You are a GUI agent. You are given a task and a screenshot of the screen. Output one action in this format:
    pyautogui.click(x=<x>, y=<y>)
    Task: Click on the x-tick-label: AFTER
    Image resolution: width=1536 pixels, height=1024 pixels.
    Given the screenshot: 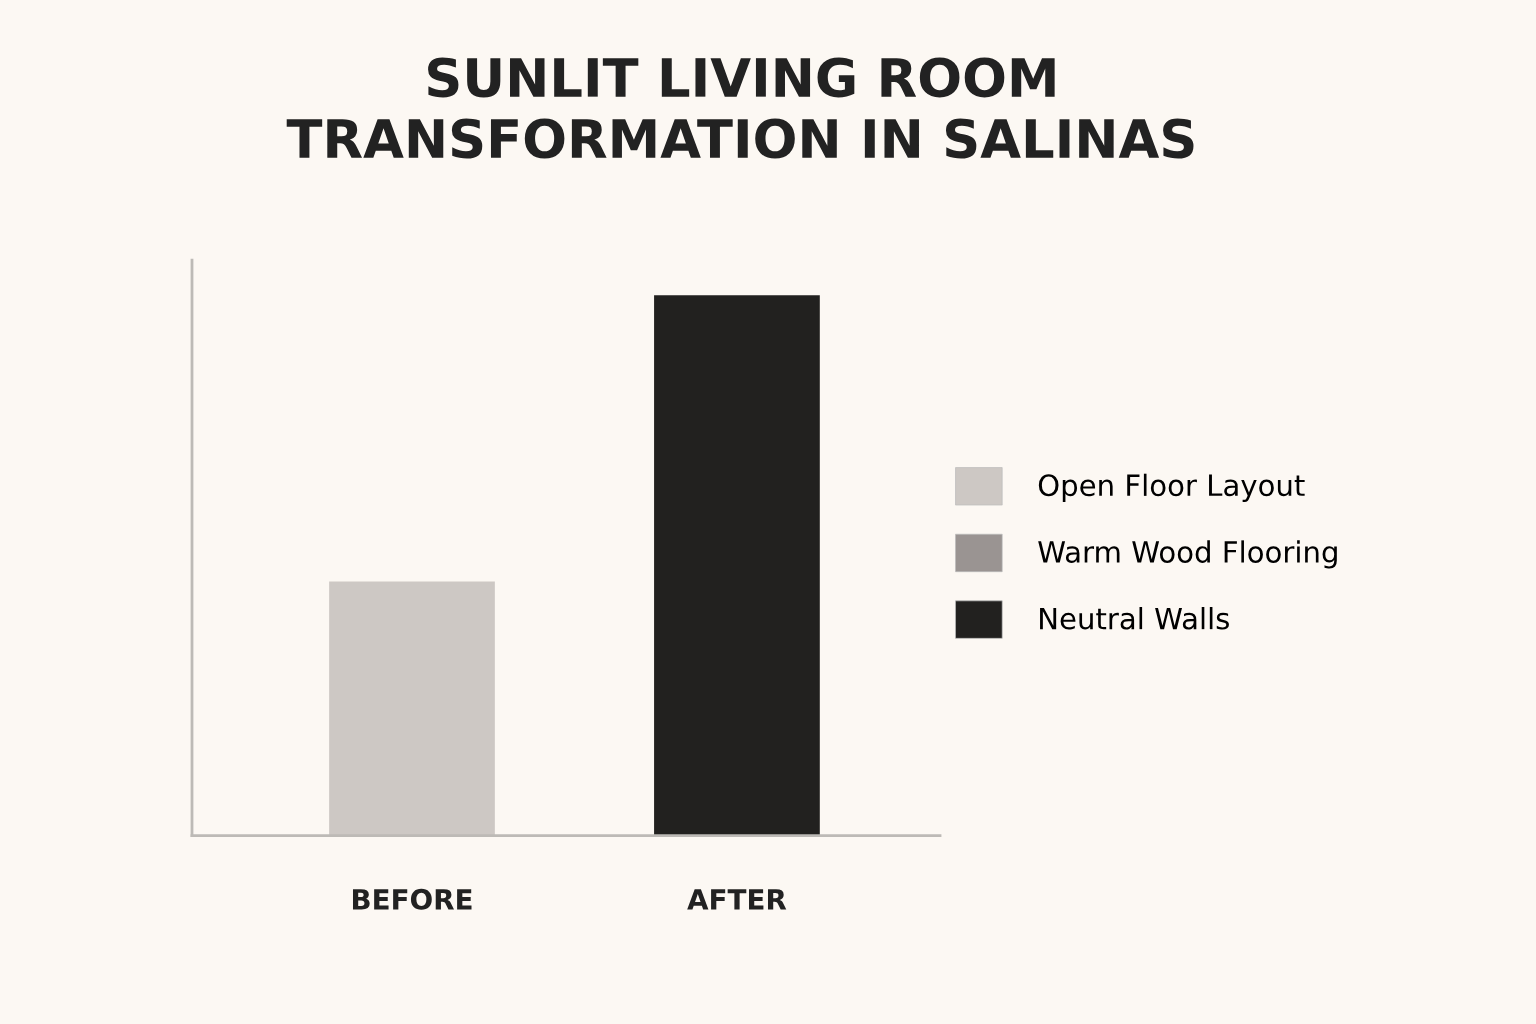 What is the action you would take?
    pyautogui.click(x=737, y=899)
    